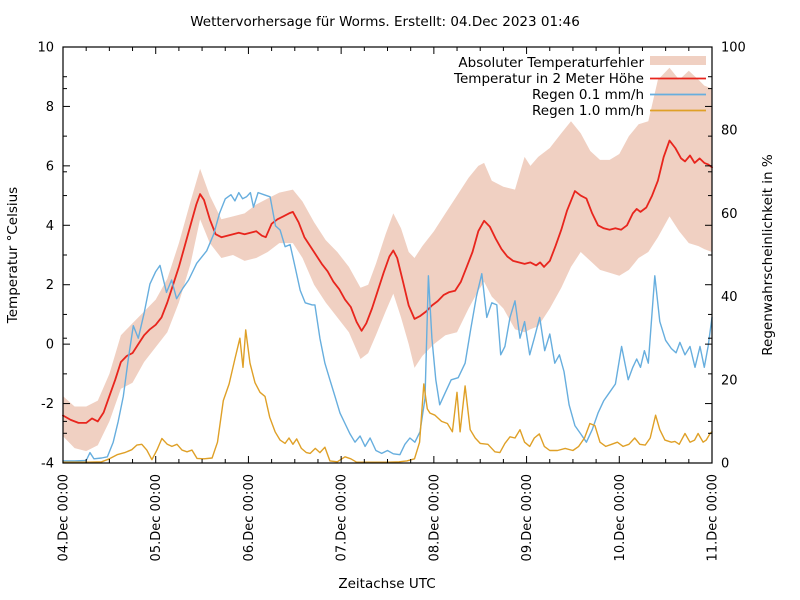 This screenshot has height=600, width=800. What do you see at coordinates (50, 226) in the screenshot?
I see `y-left-tick-label: 4` at bounding box center [50, 226].